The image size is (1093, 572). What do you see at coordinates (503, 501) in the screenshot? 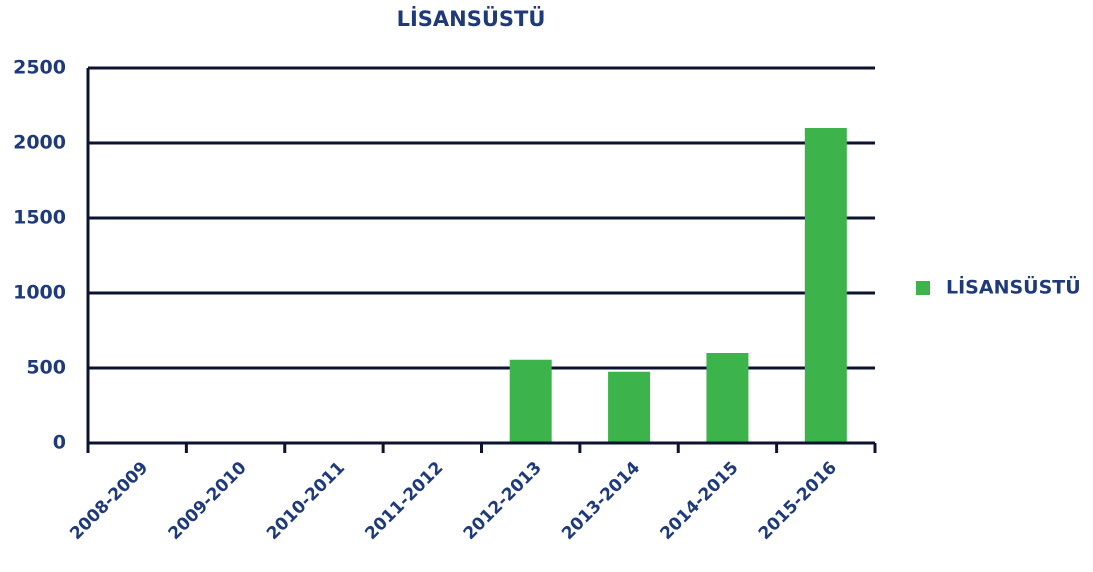
I see `x-tick-label: 2012-2013` at bounding box center [503, 501].